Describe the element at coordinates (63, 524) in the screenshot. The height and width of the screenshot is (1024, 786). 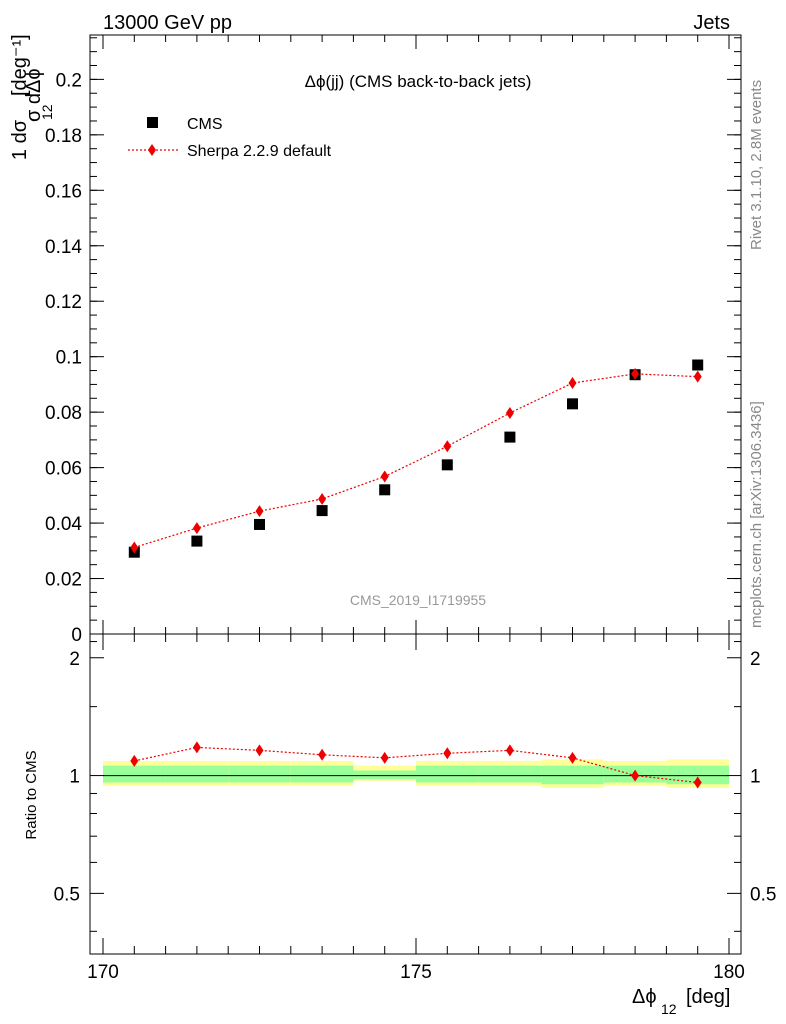
I see `main-y-tick-label: 0.04` at that location.